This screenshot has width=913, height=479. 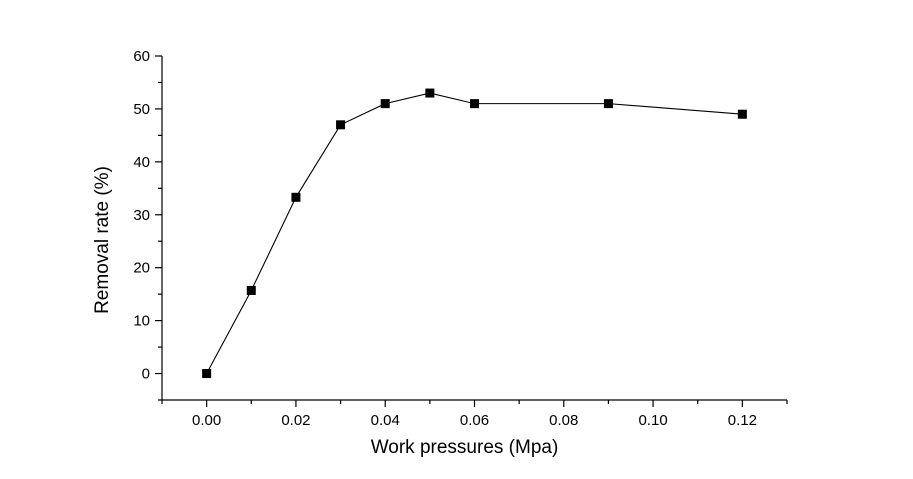 What do you see at coordinates (652, 420) in the screenshot?
I see `x-tick-label: 0.10` at bounding box center [652, 420].